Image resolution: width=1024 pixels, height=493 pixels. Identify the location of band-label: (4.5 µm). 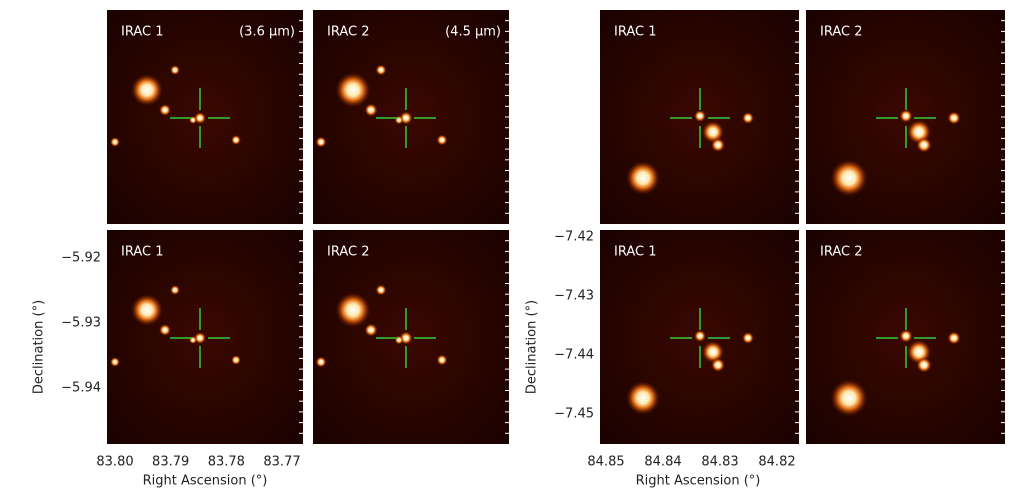
(473, 32).